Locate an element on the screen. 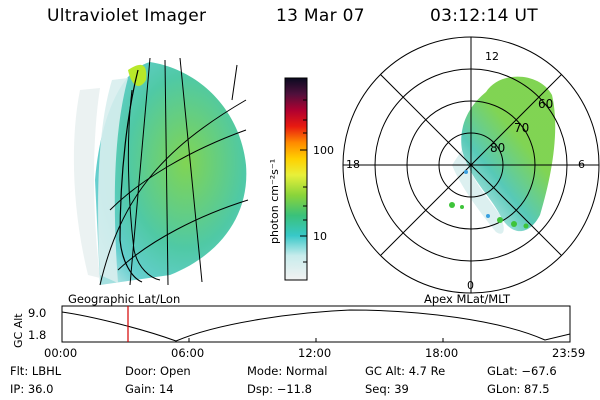 The height and width of the screenshot is (400, 600). info-seq: Seq: 39 is located at coordinates (387, 389).